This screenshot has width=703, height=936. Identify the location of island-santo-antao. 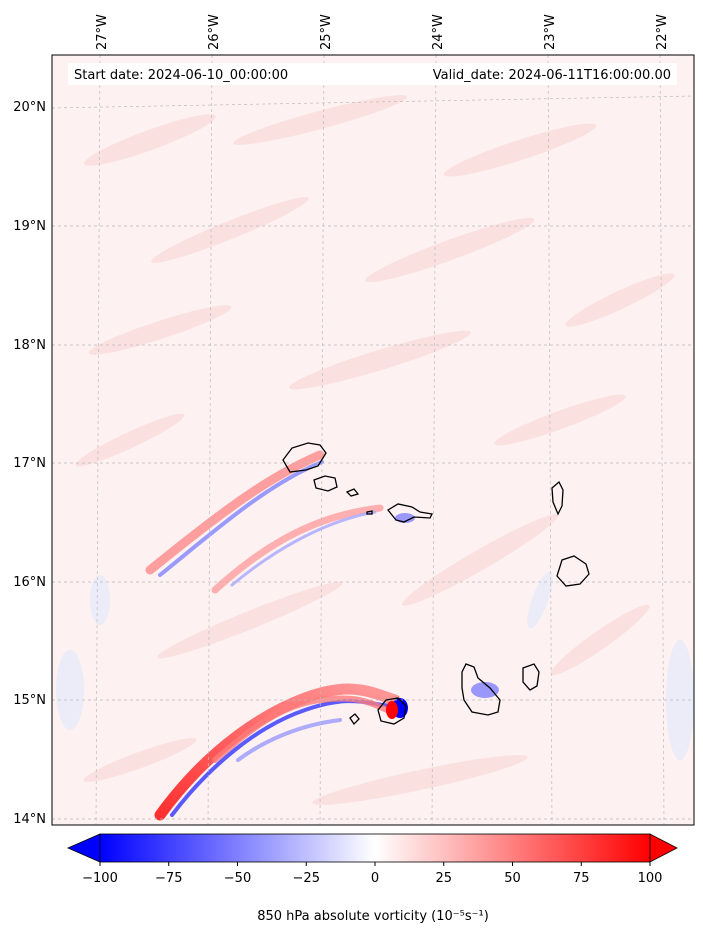
(304, 457).